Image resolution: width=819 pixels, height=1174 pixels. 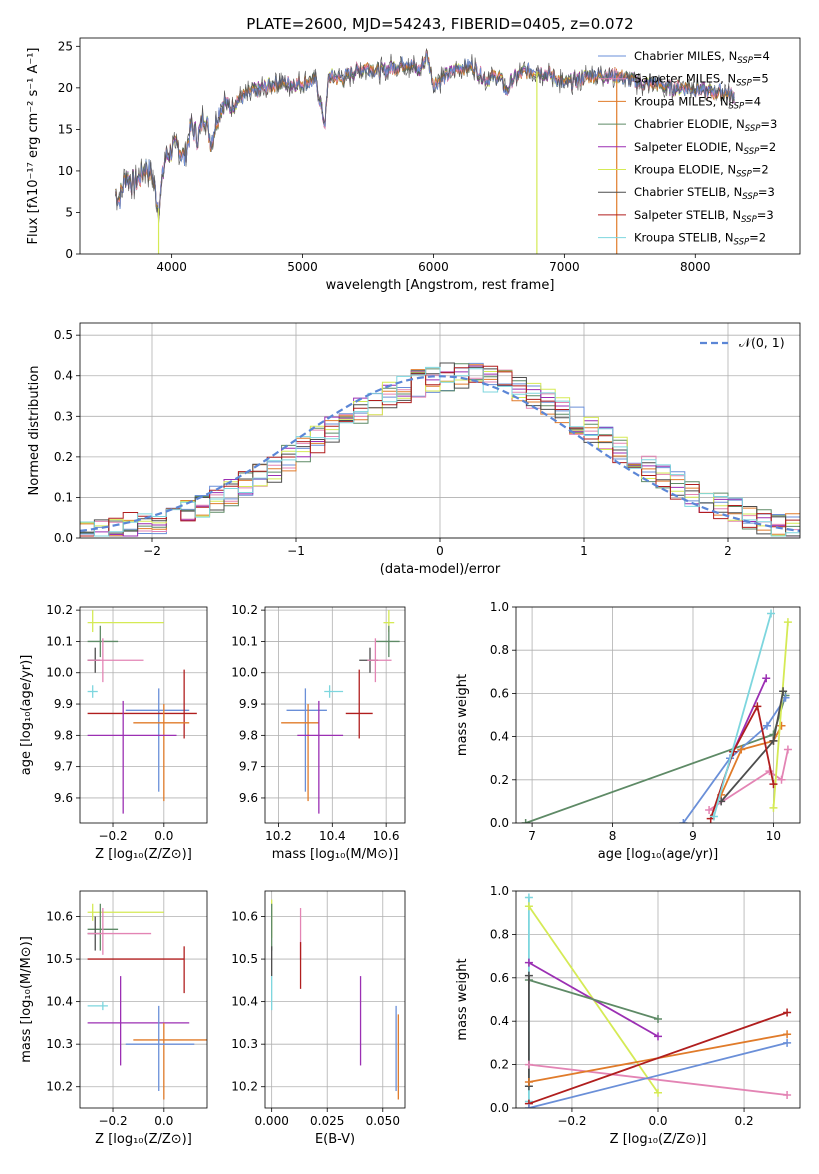 I want to click on legend: 𝒩(0, 1), so click(x=742, y=342).